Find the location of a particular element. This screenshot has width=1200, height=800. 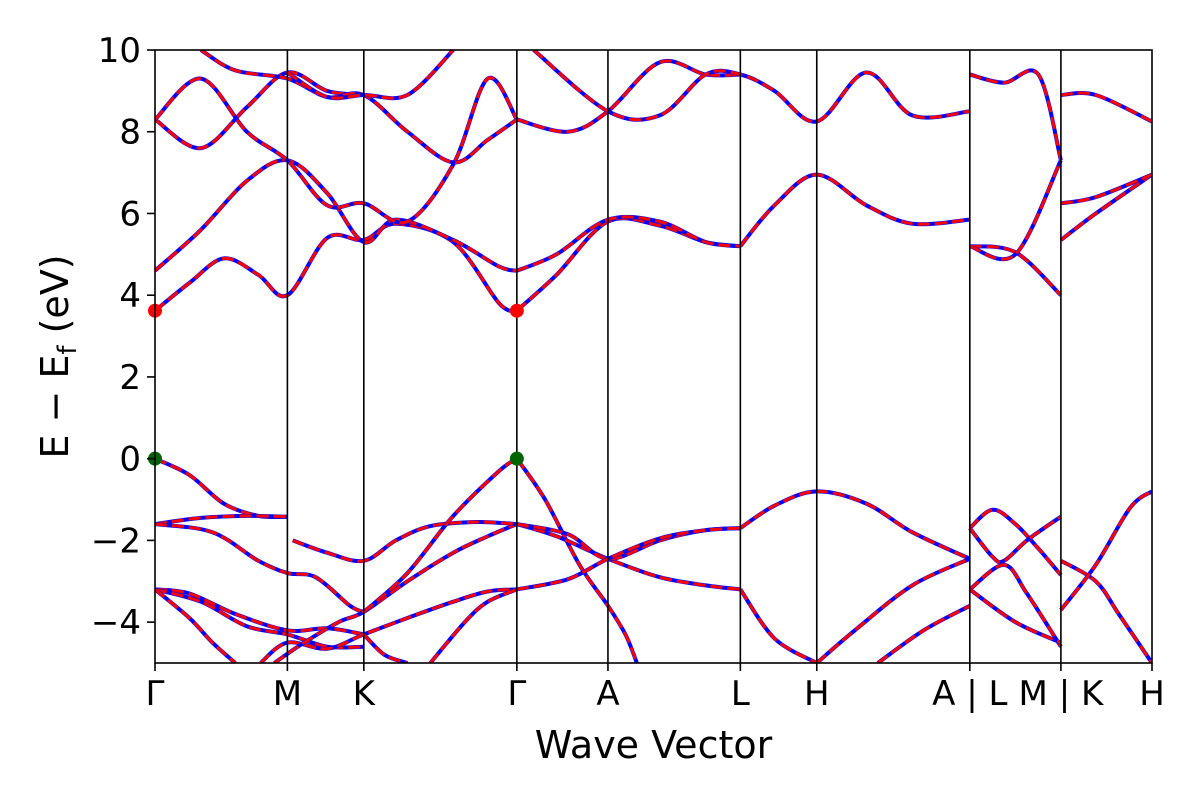

y-axis-ticks: −4 −2 0 2 4 6 8 10 is located at coordinates (123, 337).